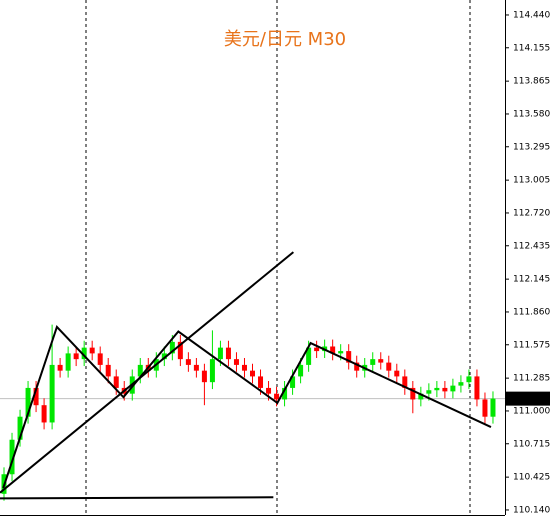 The width and height of the screenshot is (550, 518). I want to click on y-tick-label: 110.715, so click(531, 444).